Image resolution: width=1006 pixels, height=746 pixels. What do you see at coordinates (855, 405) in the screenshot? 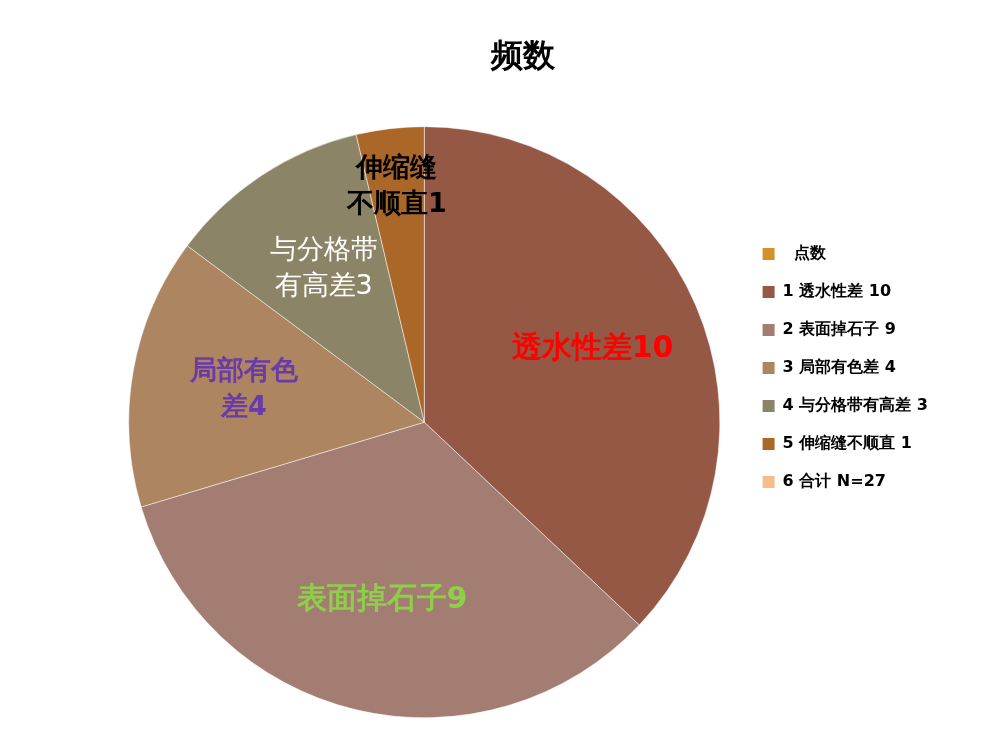
I see `legend-label: 4 与分格带有高差 3` at bounding box center [855, 405].